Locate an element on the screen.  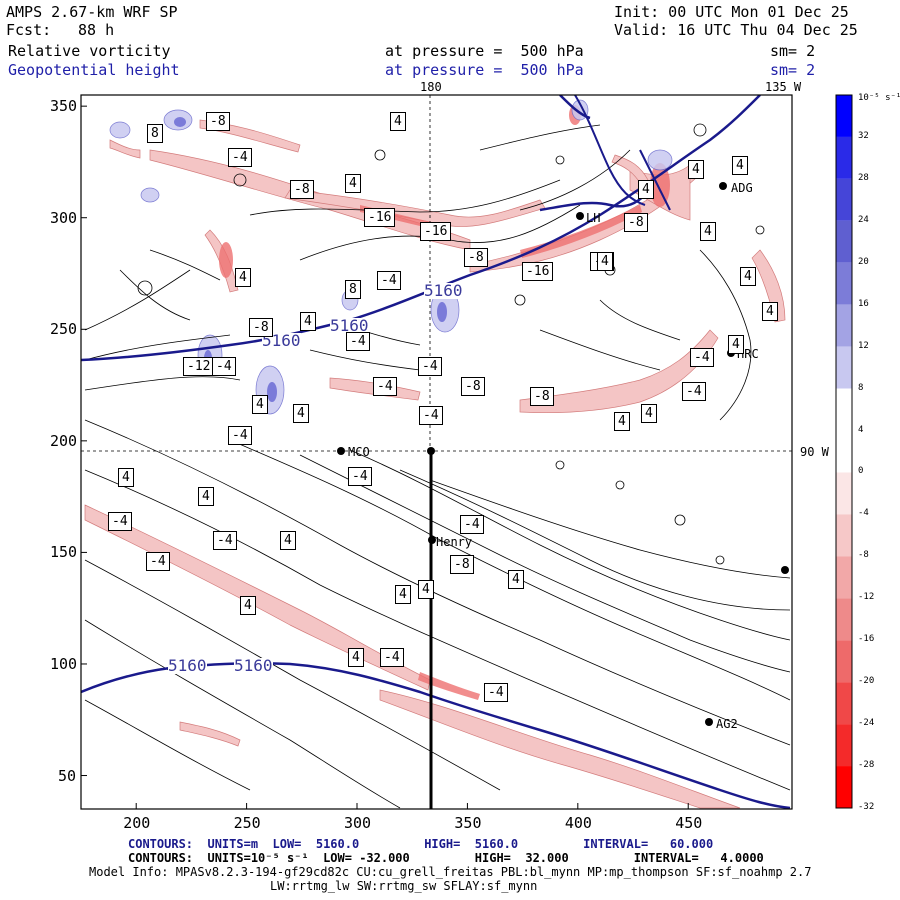
x-tick-label: 450 is located at coordinates (689, 823).